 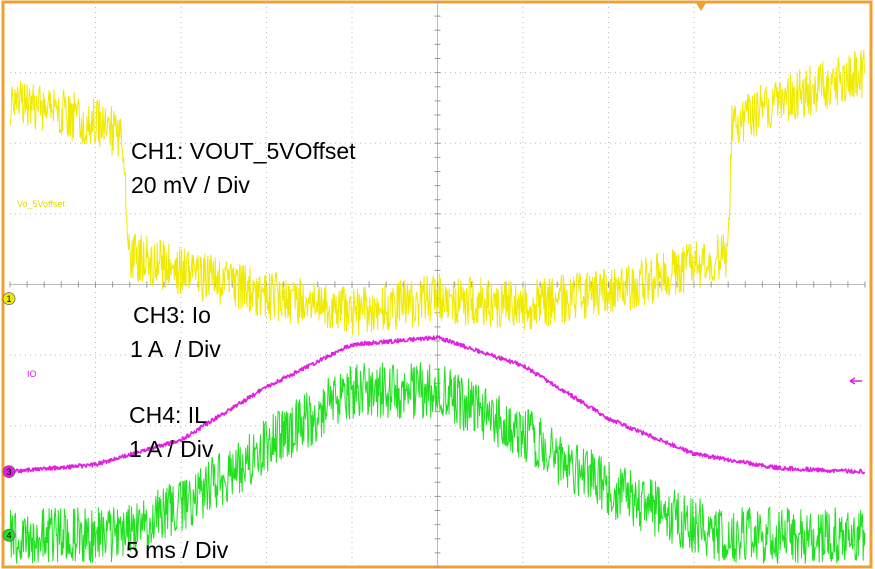 I want to click on channel-marker-3: 3, so click(x=9, y=472).